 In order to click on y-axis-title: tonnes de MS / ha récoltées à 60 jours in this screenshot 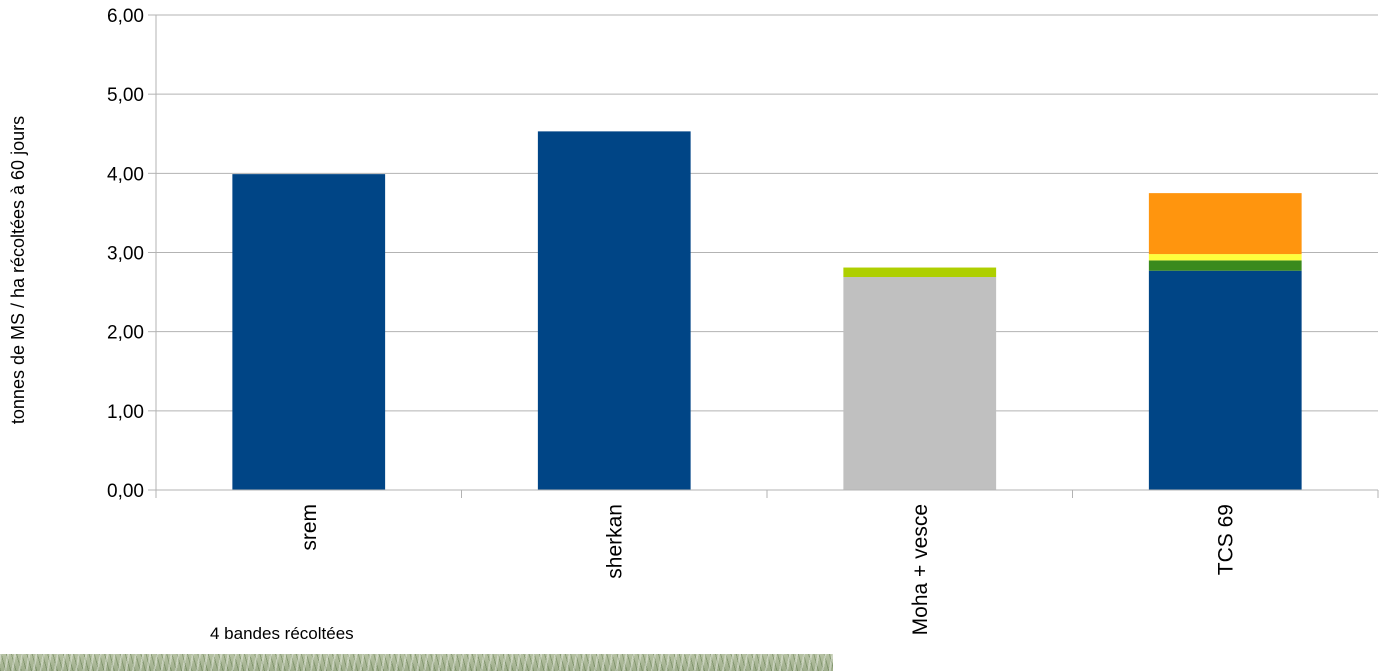, I will do `click(18, 270)`.